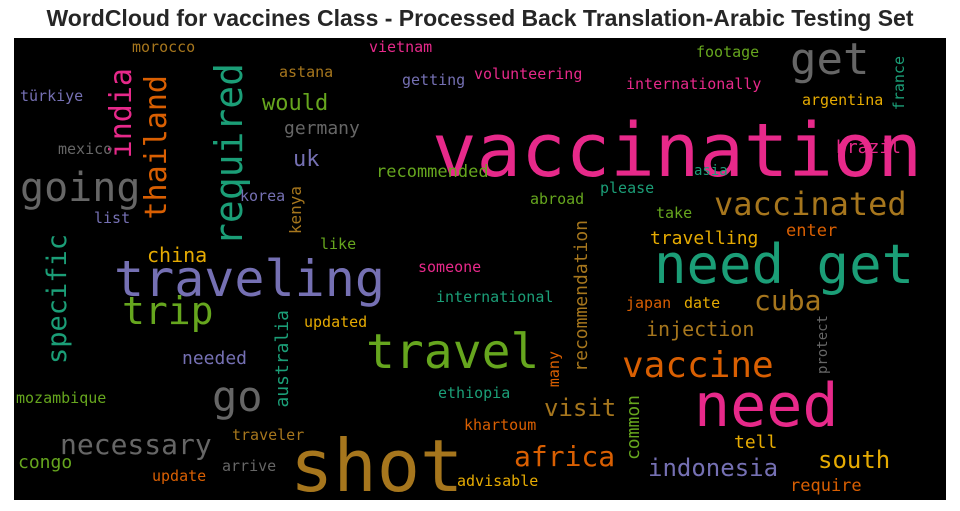  Describe the element at coordinates (756, 442) in the screenshot. I see `word-tell: tell` at that location.